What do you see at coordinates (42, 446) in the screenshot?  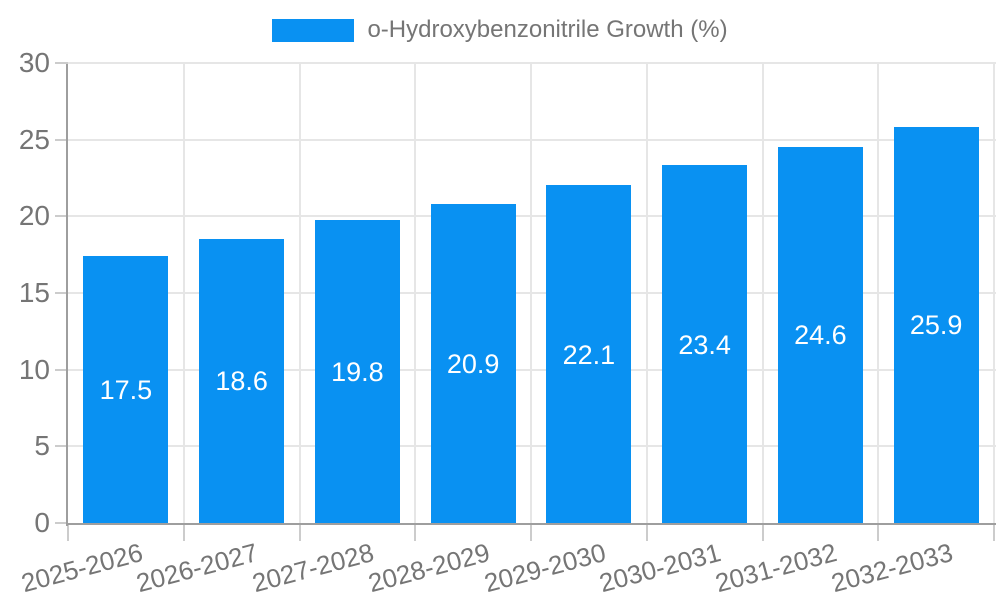 I see `y-axis-tick-label: 5` at bounding box center [42, 446].